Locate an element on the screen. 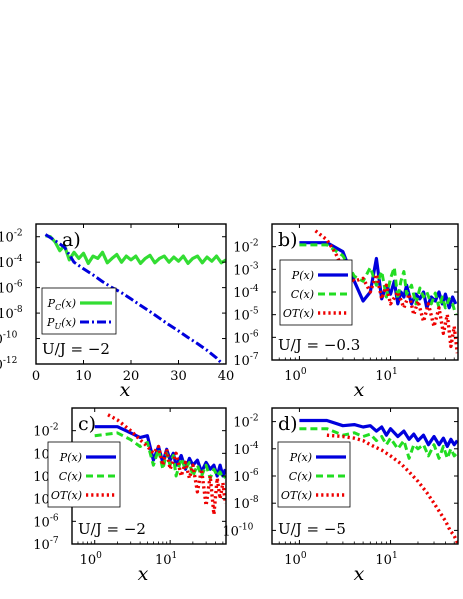  x-tick-label: 30 is located at coordinates (178, 376).